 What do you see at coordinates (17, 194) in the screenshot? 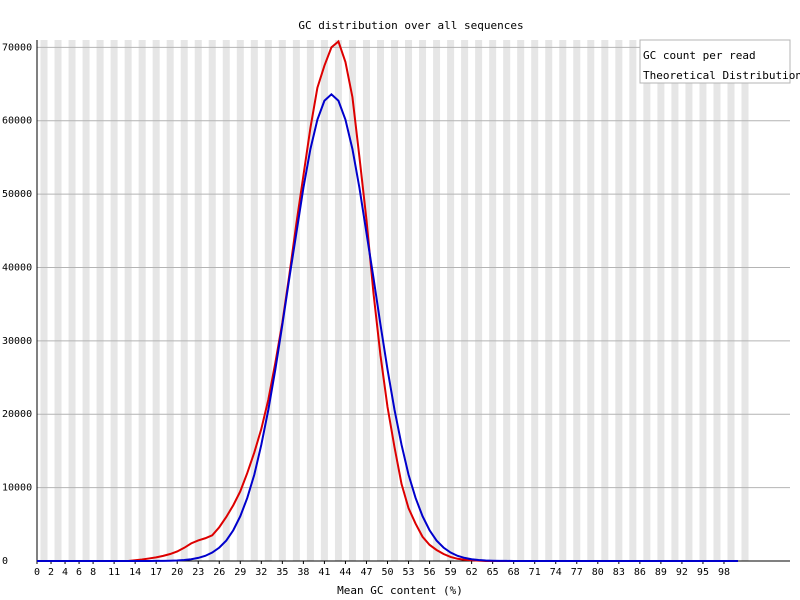
I see `y-tick-label: 50000` at bounding box center [17, 194].